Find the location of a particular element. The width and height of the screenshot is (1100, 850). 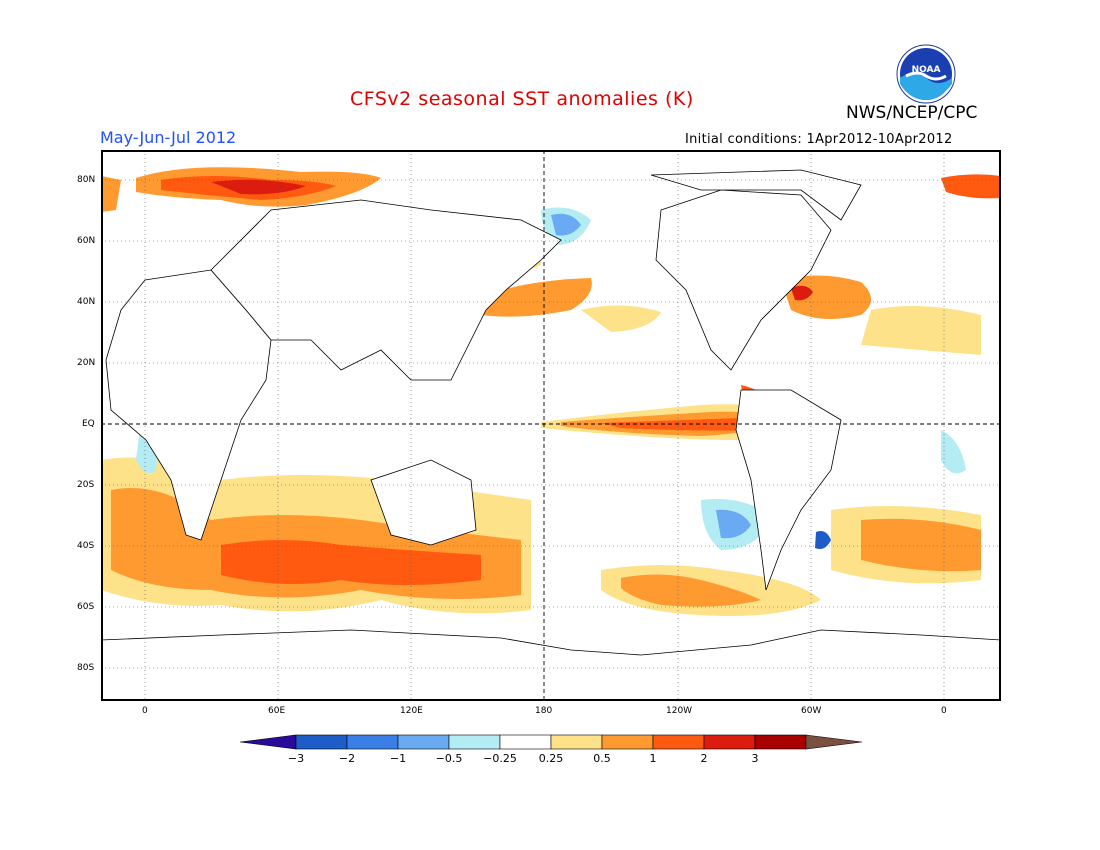

chart-title: CFSv2 seasonal SST anomalies (K) is located at coordinates (522, 99).